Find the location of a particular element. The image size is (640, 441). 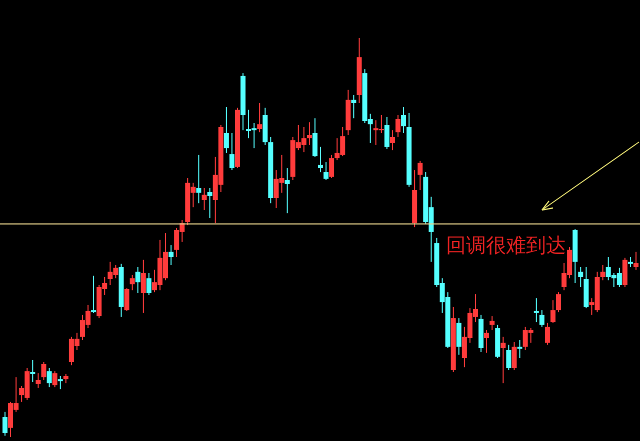

annotation: 回调很难到达 is located at coordinates (506, 245).